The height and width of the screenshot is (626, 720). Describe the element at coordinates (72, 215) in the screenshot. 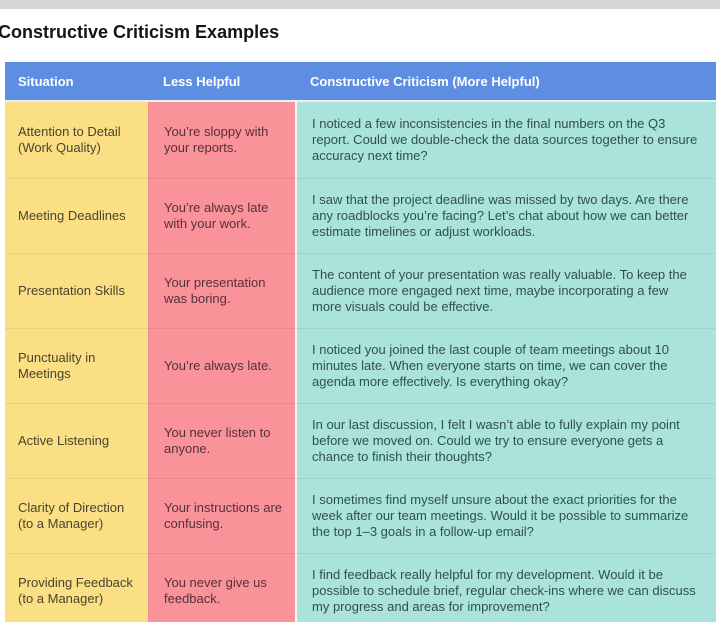

I see `situation-text: Meeting Deadlines` at that location.